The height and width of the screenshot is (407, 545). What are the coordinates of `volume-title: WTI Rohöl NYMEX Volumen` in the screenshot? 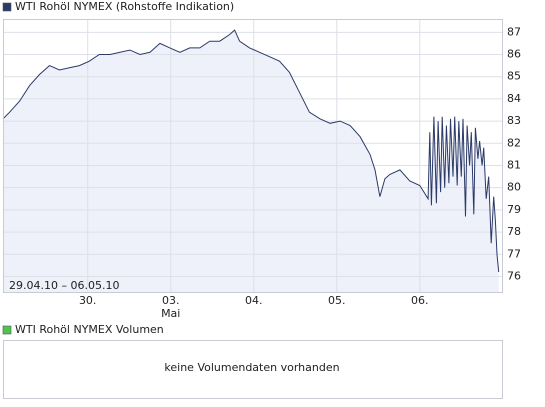 It's located at (89, 329).